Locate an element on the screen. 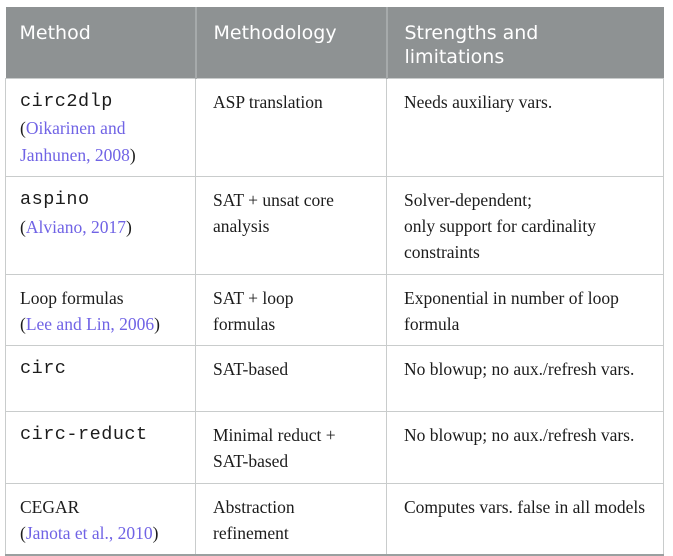 The image size is (673, 556). method-name: circ2dlp is located at coordinates (66, 101).